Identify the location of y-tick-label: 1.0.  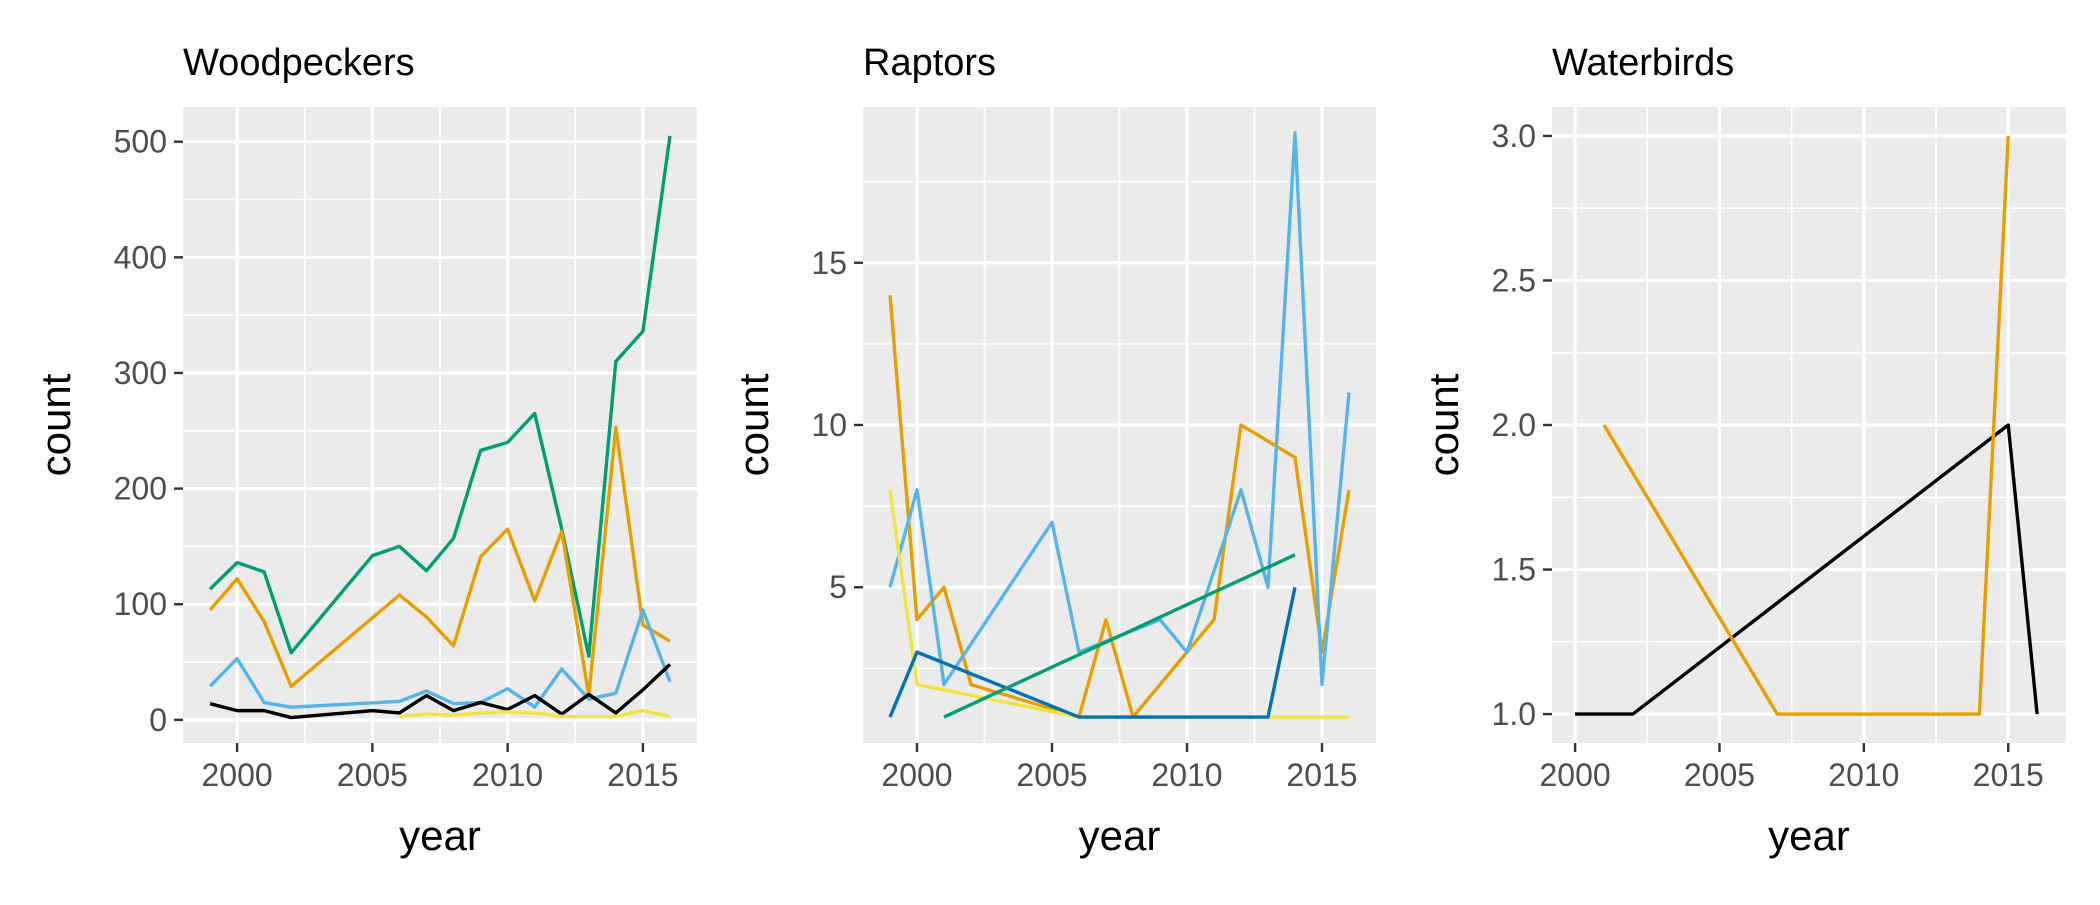
(1514, 714).